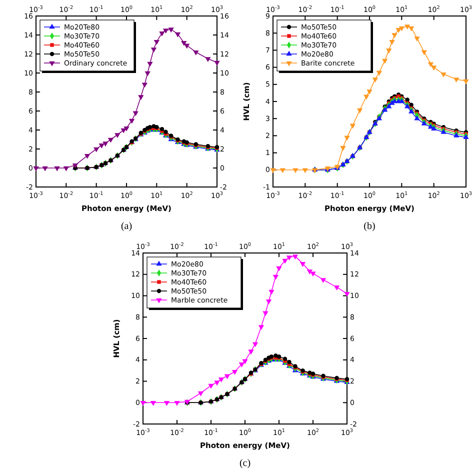  Describe the element at coordinates (126, 226) in the screenshot. I see `text: (a)` at that location.